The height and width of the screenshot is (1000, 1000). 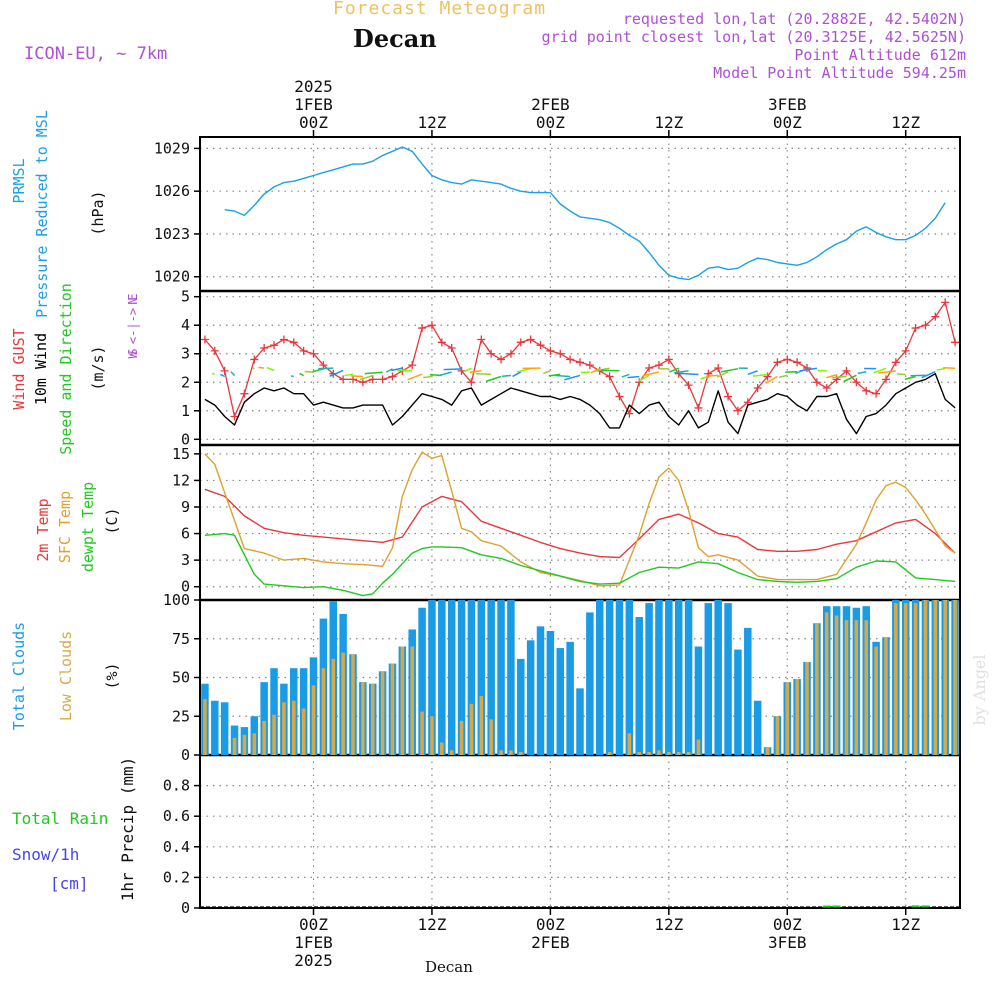 What do you see at coordinates (65, 527) in the screenshot?
I see `label-sfc-temp: SFC Temp` at bounding box center [65, 527].